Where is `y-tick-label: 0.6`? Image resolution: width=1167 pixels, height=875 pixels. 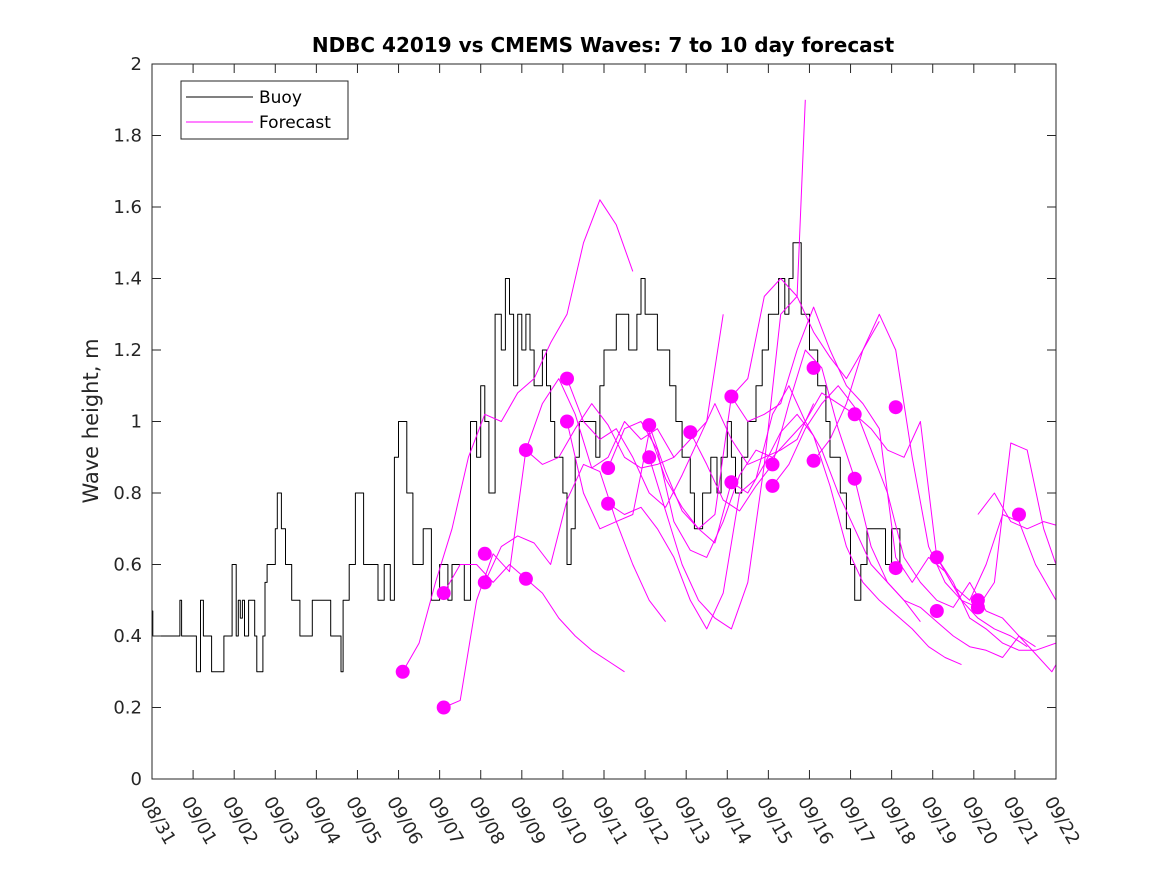 y-tick-label: 0.6 is located at coordinates (127, 565).